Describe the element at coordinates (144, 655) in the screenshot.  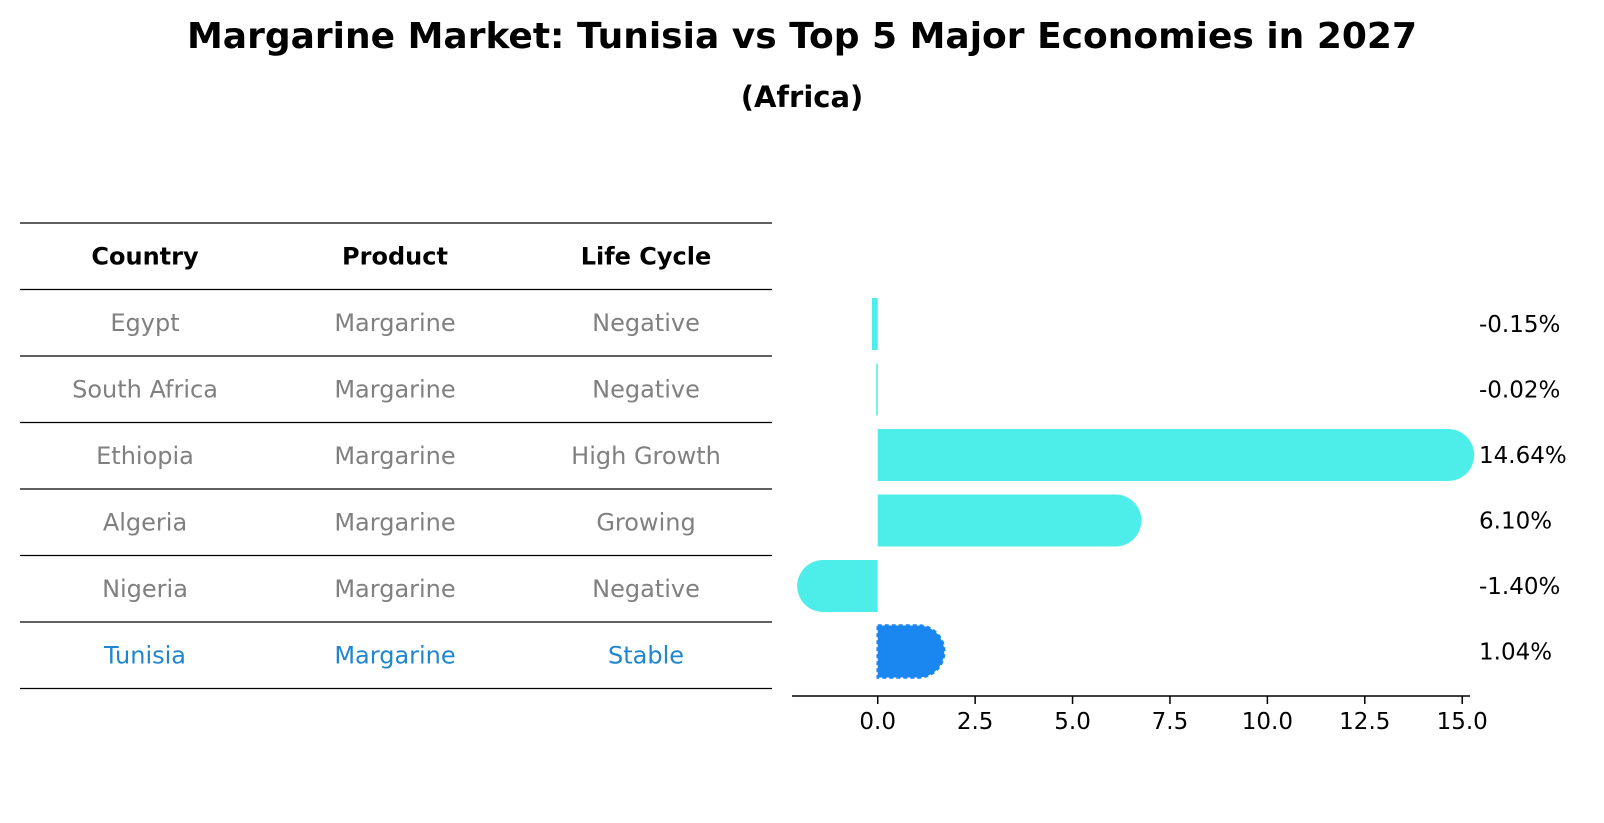
I see `table-cell-country: Tunisia` at that location.